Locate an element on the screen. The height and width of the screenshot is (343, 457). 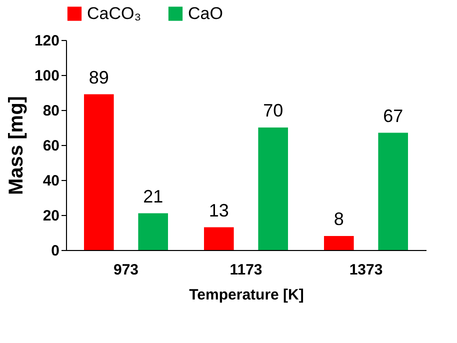
data-label: 89 is located at coordinates (98, 77).